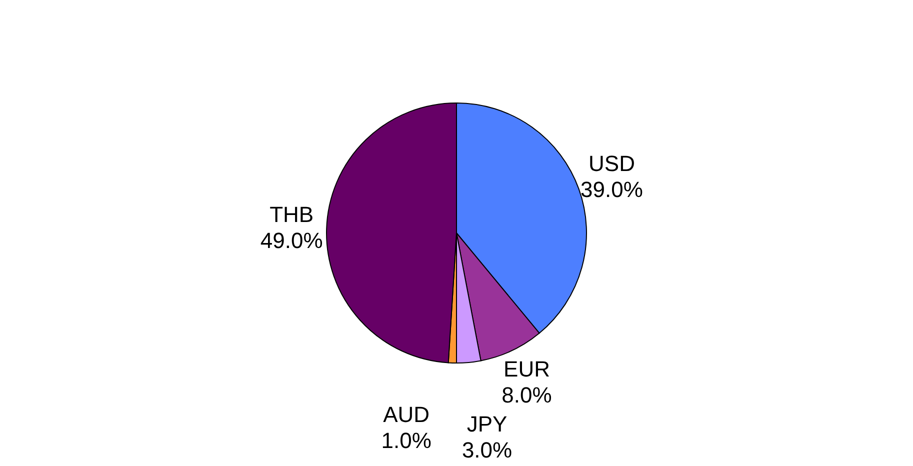  I want to click on data-label: 3.0%, so click(487, 449).